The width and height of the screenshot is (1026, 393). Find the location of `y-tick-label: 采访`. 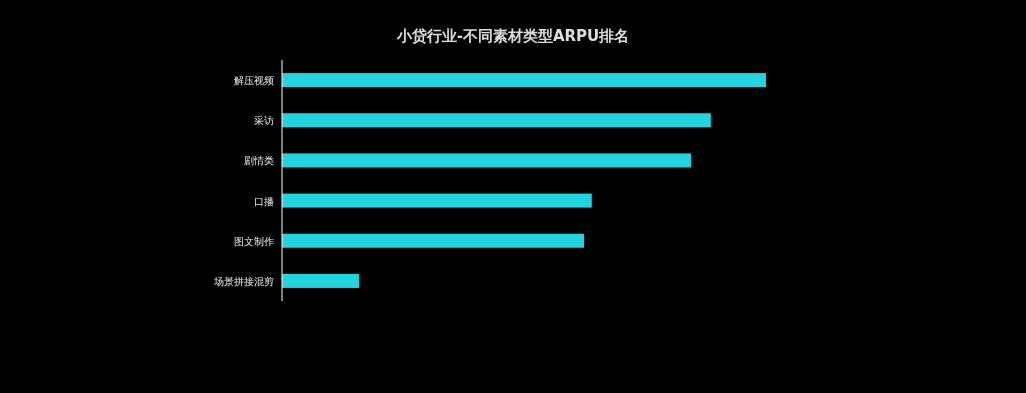

y-tick-label: 采访 is located at coordinates (264, 121).